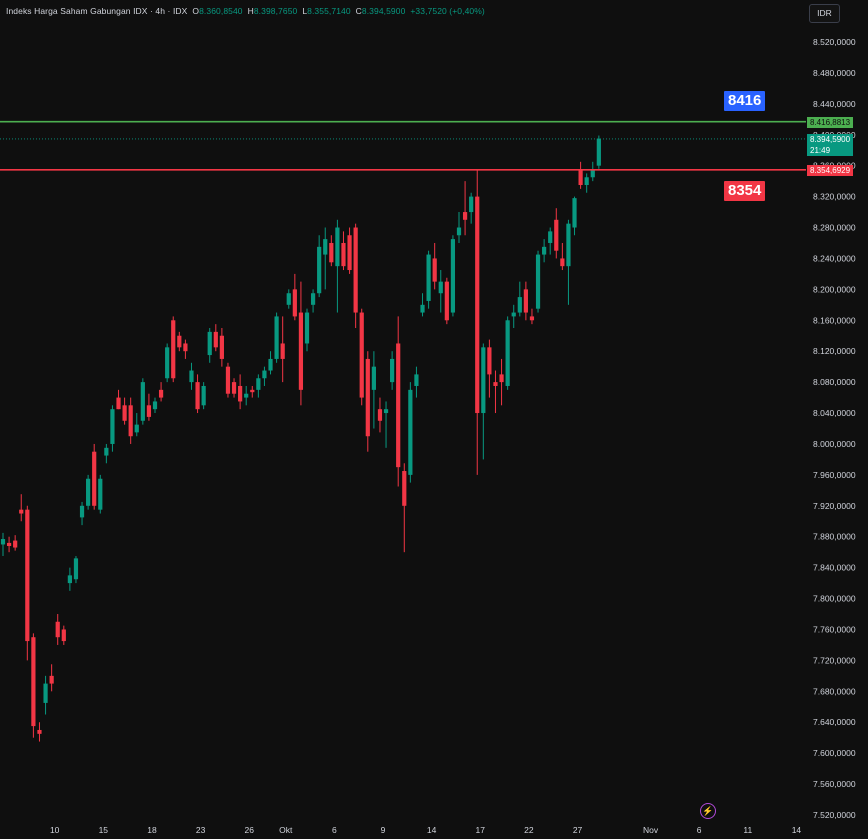 The height and width of the screenshot is (839, 868). What do you see at coordinates (824, 13) in the screenshot?
I see `currency-button: IDR` at bounding box center [824, 13].